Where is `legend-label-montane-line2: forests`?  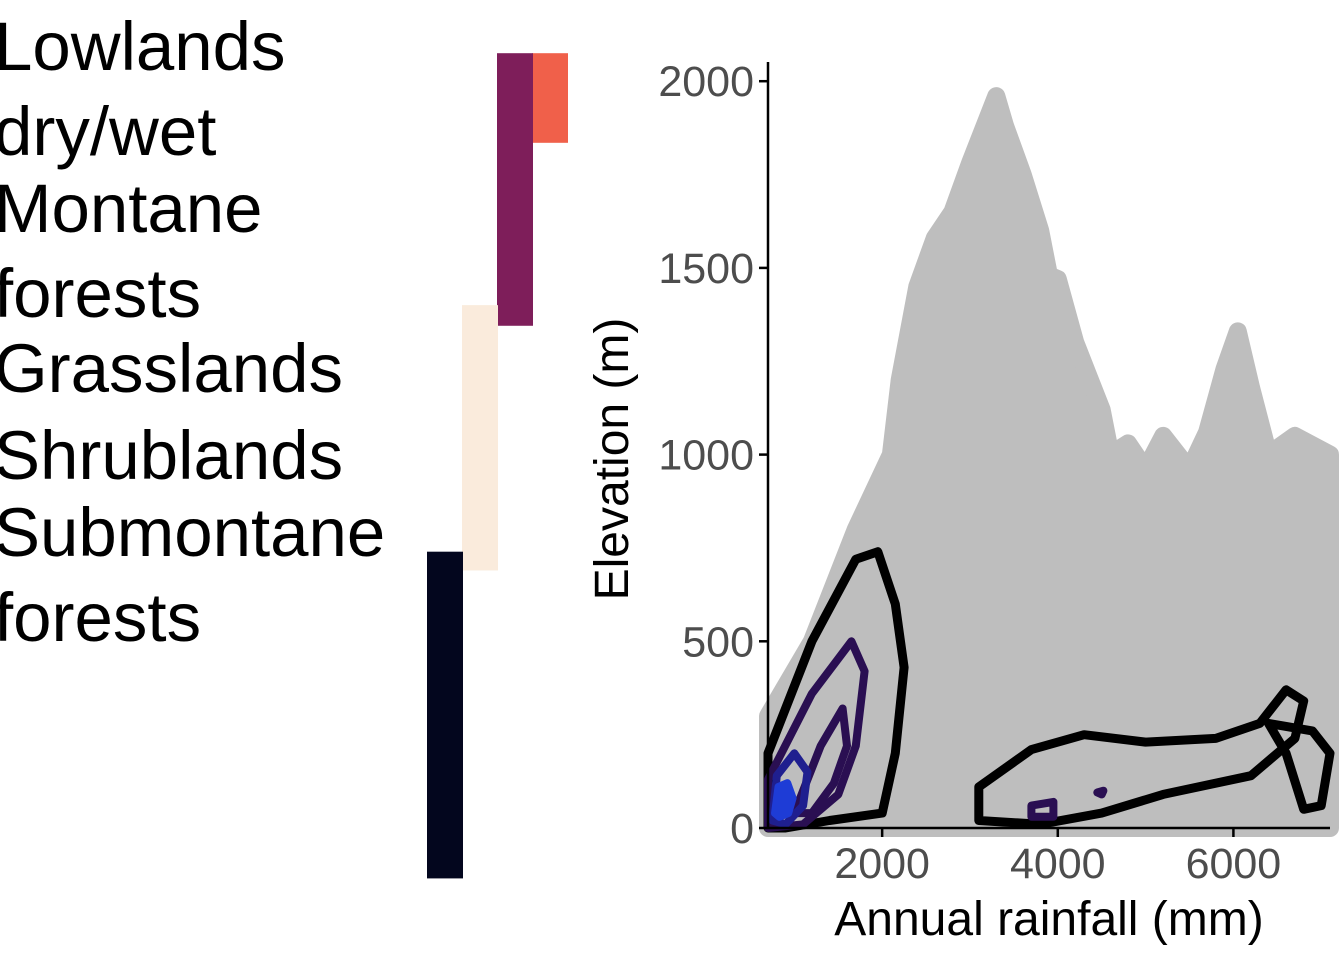 legend-label-montane-line2: forests is located at coordinates (100, 293).